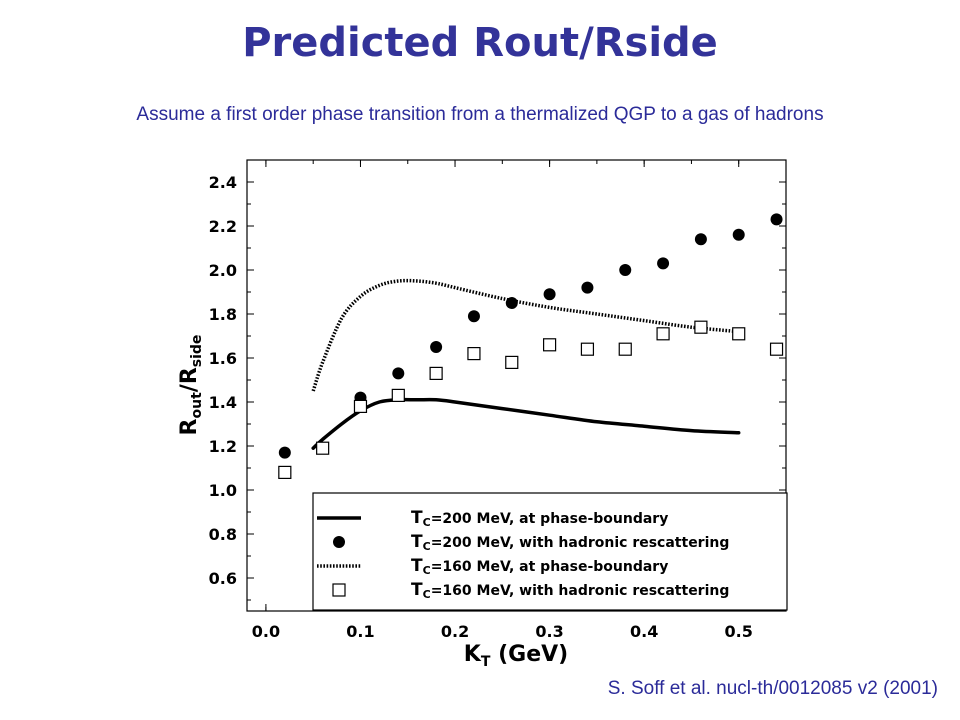  What do you see at coordinates (525, 335) in the screenshot?
I see `series-tc160-phase-boundary-line` at bounding box center [525, 335].